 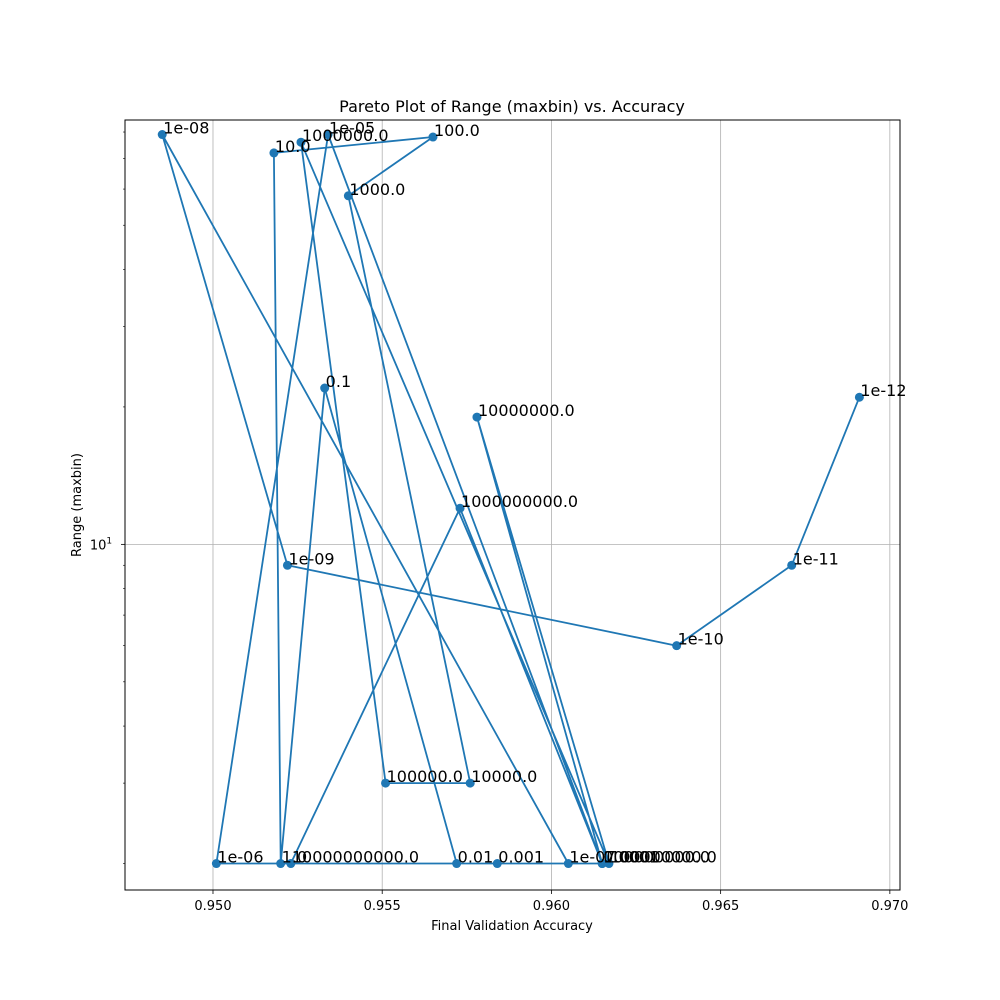 What do you see at coordinates (519, 501) in the screenshot?
I see `data-point-label: 1000000000.0` at bounding box center [519, 501].